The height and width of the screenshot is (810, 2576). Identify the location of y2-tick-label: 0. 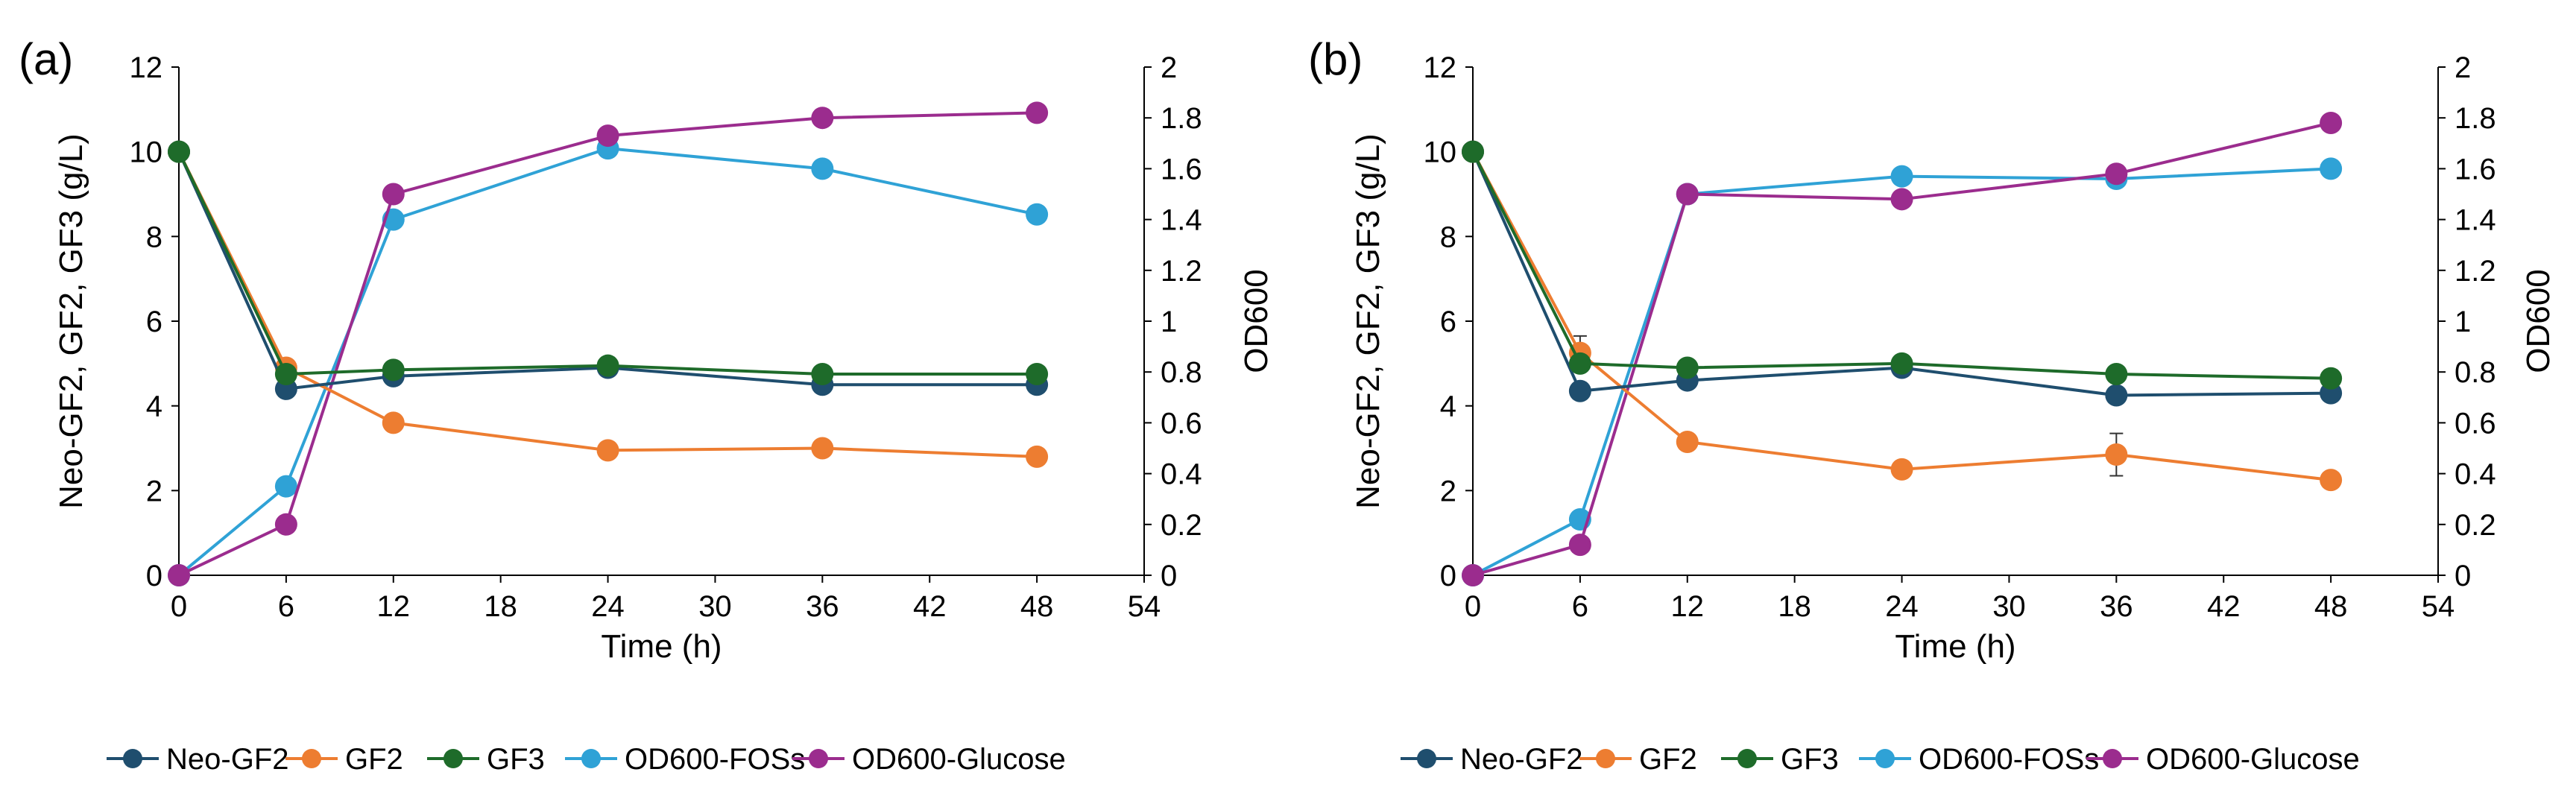
(2463, 576).